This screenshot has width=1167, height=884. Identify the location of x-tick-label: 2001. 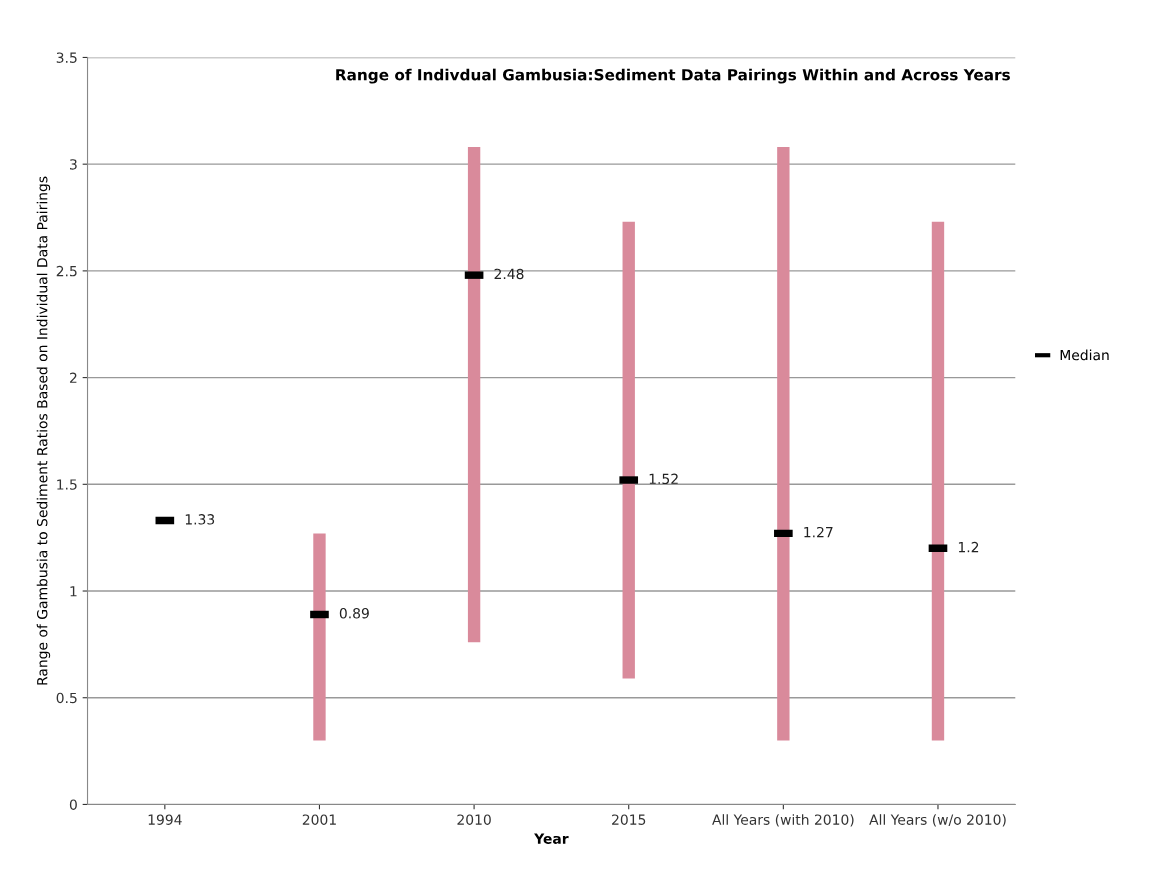
(319, 819).